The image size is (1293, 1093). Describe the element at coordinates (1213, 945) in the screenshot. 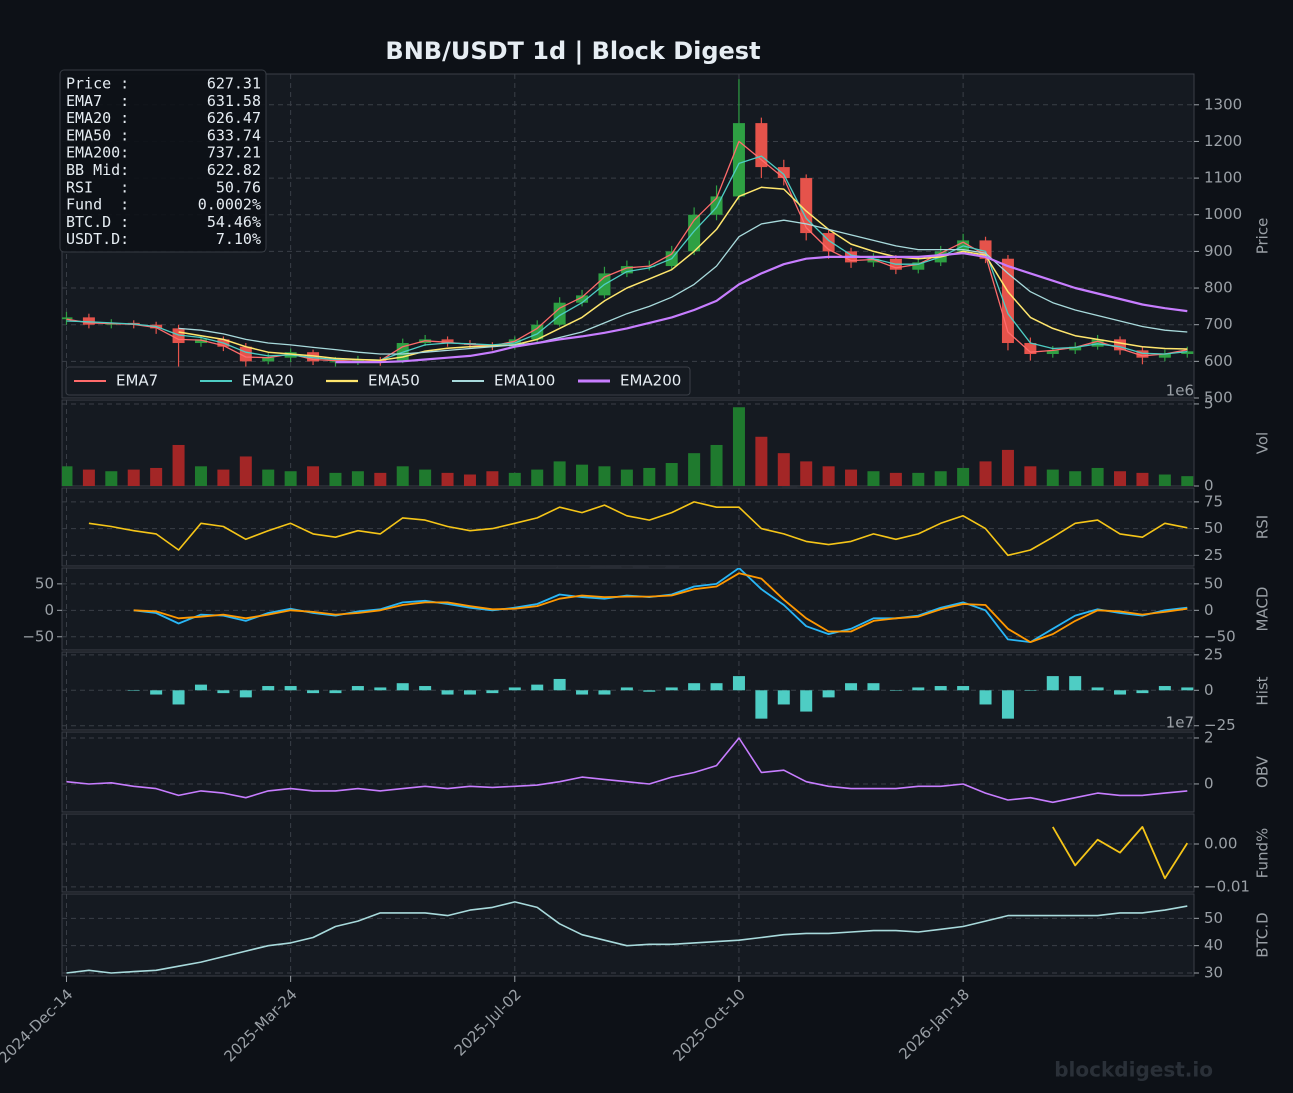

I see `y-tick-label: 40` at that location.